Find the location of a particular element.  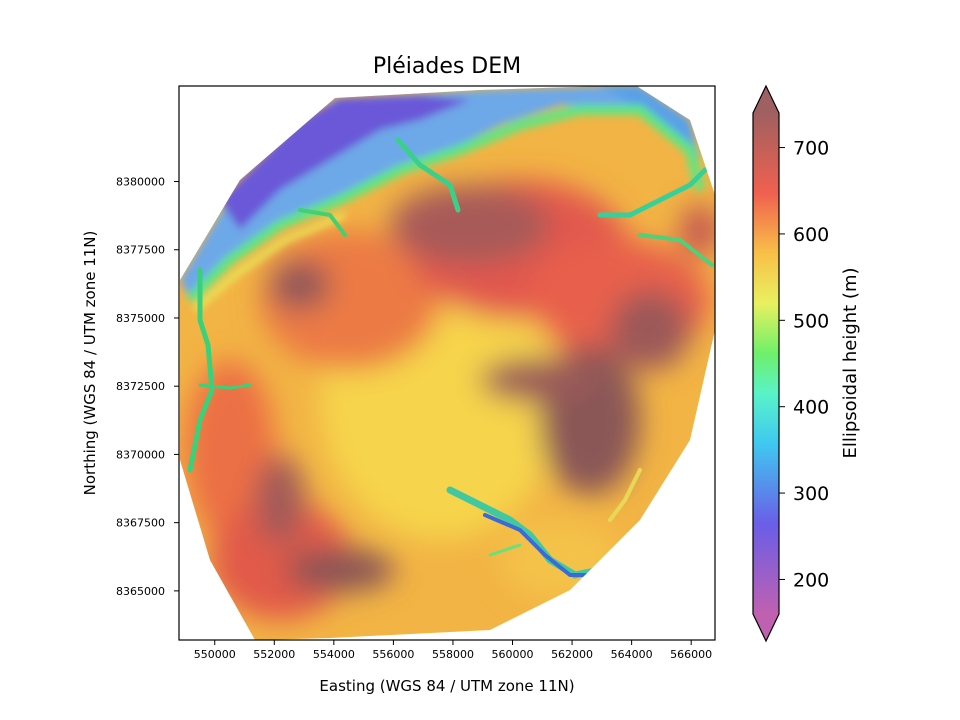

y-tick-label: 8372500 is located at coordinates (140, 386).